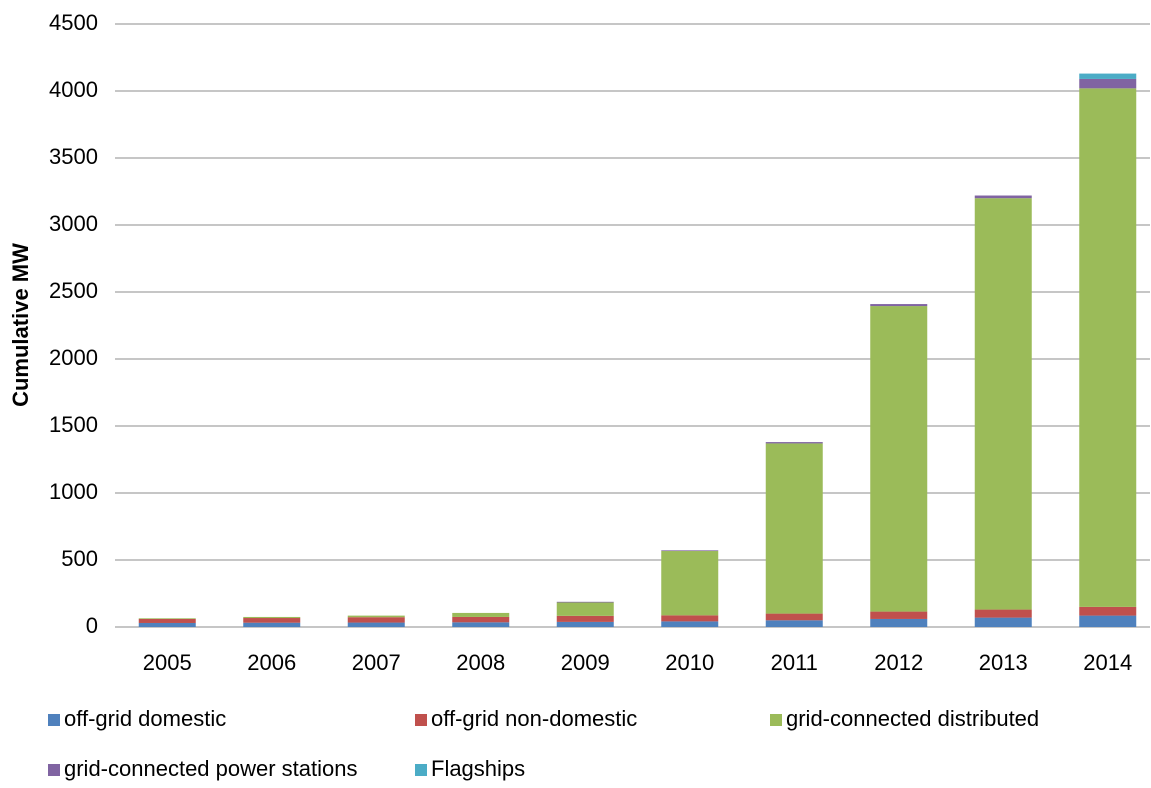  I want to click on x-tick-label: 2013, so click(1003, 662).